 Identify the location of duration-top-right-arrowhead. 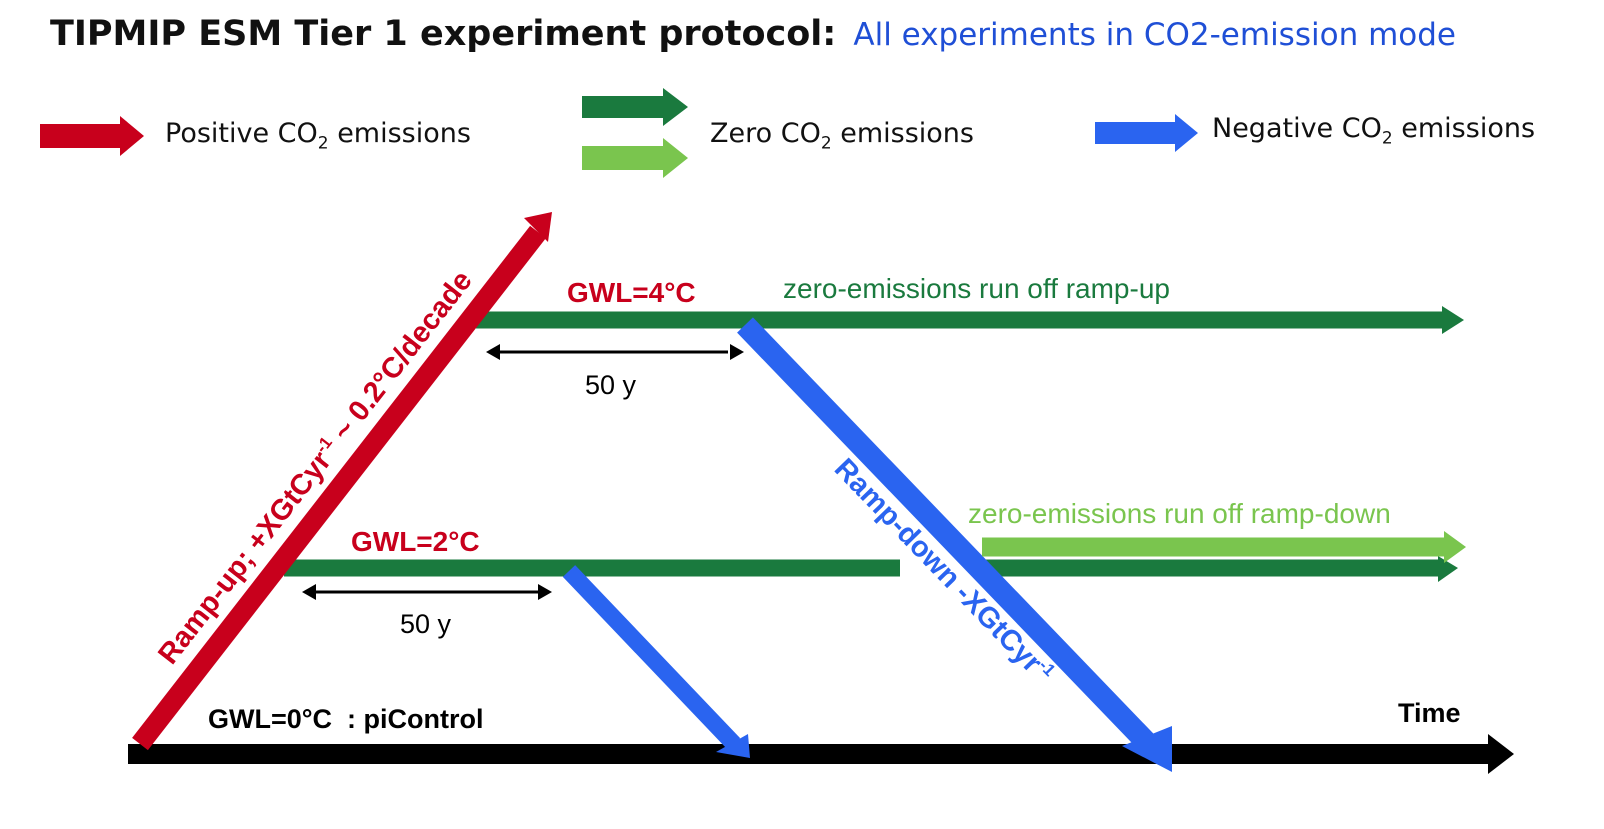
(737, 352).